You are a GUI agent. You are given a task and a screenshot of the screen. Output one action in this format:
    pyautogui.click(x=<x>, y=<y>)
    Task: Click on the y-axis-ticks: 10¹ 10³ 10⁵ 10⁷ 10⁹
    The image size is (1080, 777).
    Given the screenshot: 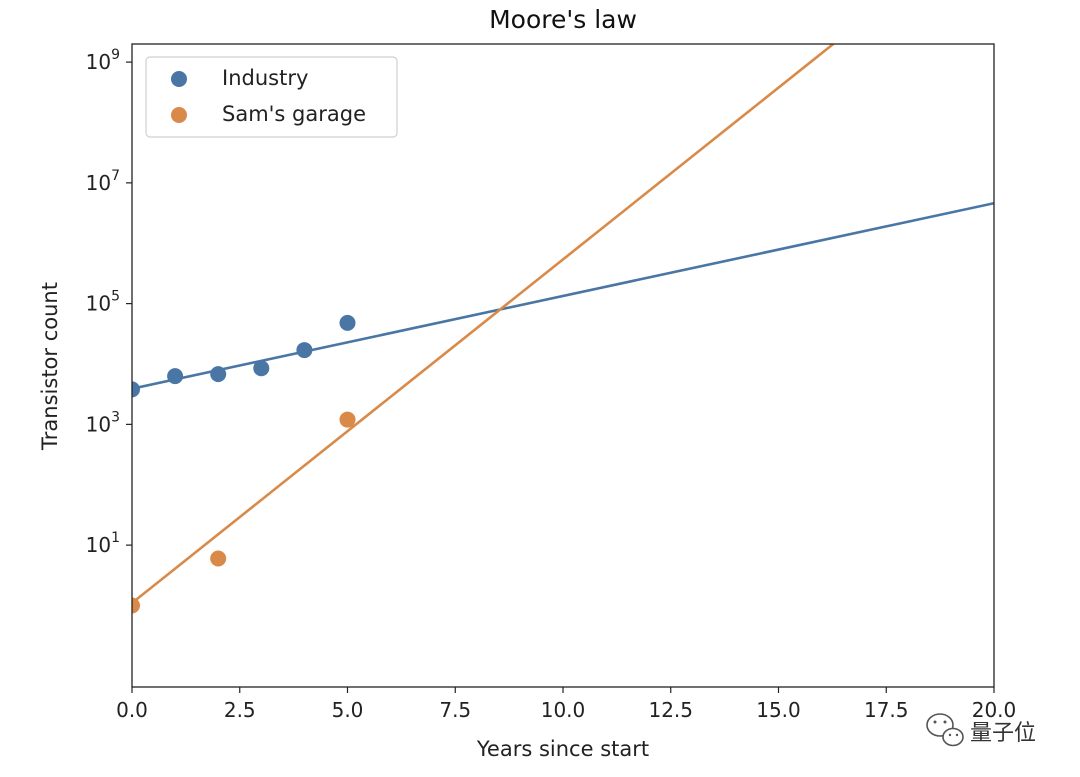 What is the action you would take?
    pyautogui.click(x=109, y=302)
    